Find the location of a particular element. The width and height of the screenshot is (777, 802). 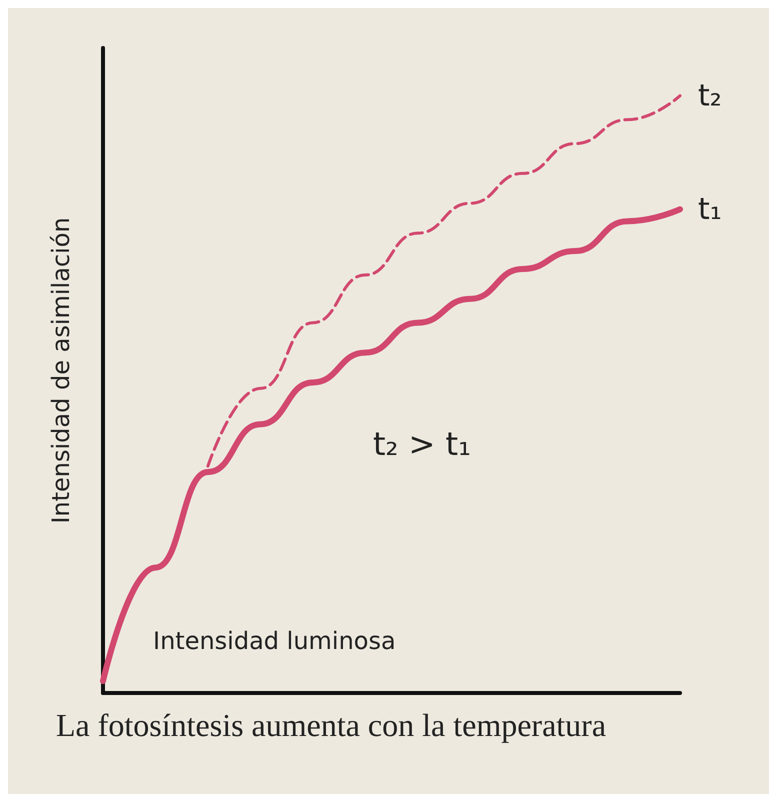

text: La fotosíntesis aumenta con la temperatura is located at coordinates (331, 725).